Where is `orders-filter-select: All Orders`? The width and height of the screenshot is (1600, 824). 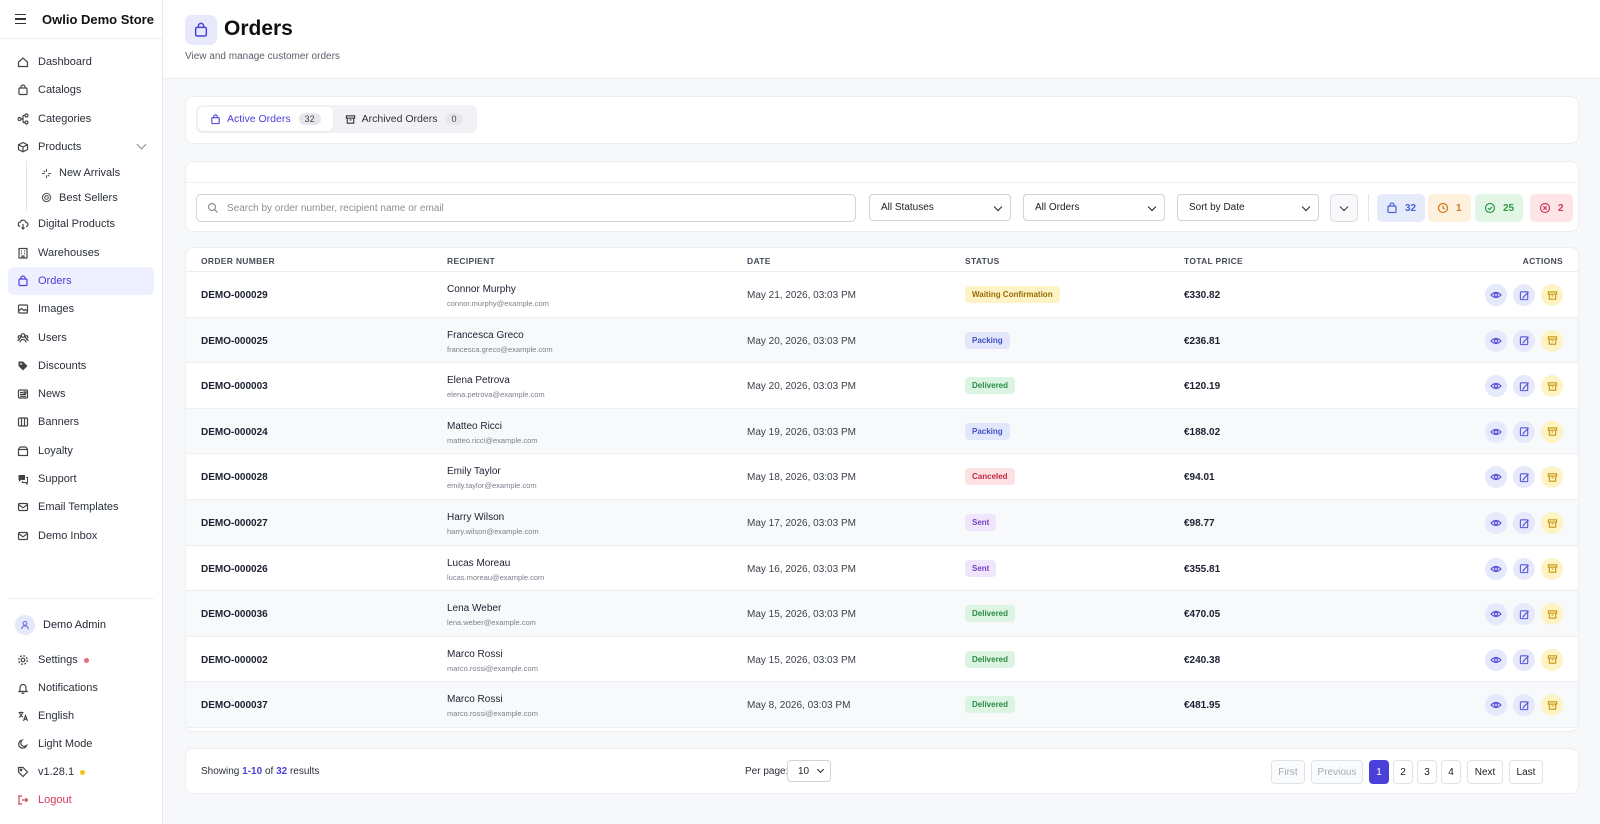 orders-filter-select: All Orders is located at coordinates (1094, 207).